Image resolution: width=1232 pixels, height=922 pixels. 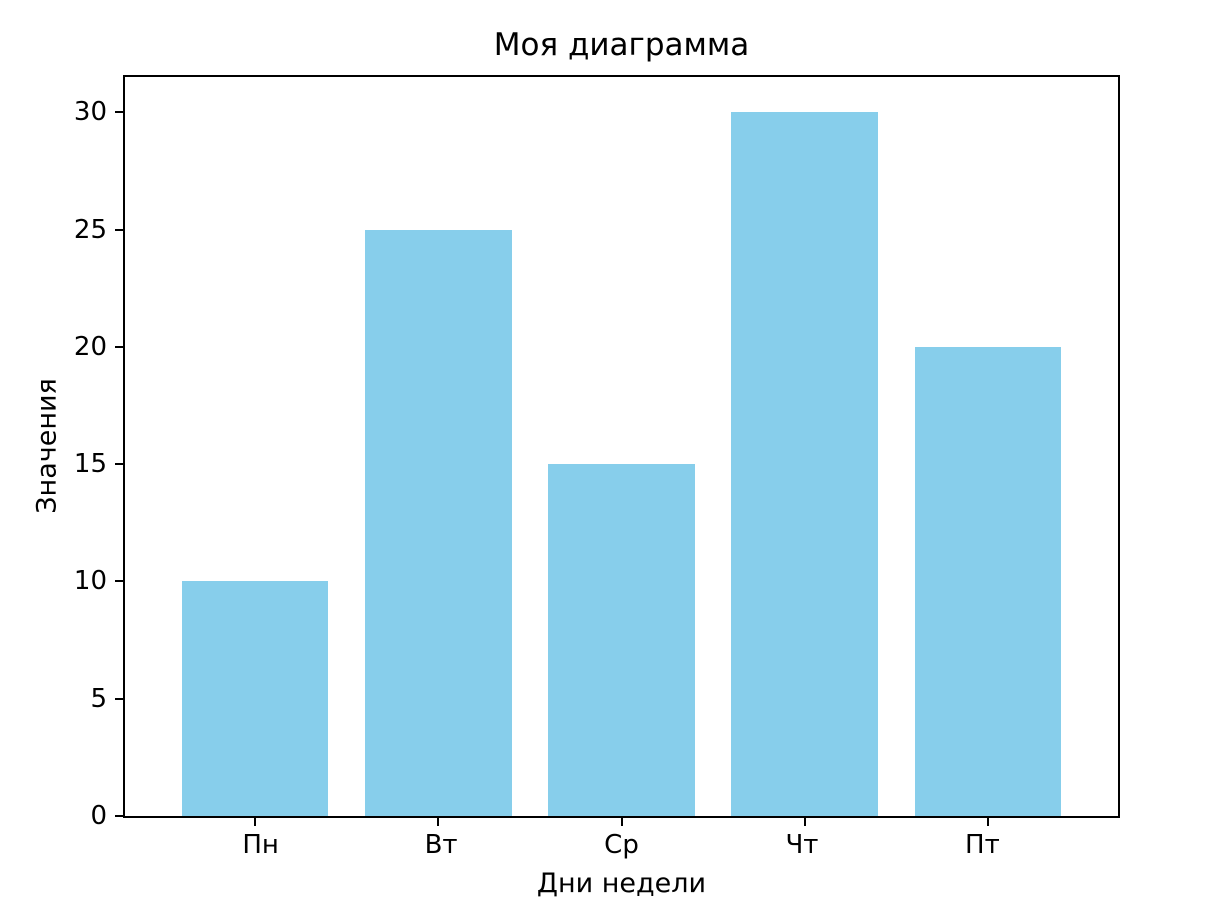 What do you see at coordinates (90, 346) in the screenshot?
I see `y-tick-label: 20` at bounding box center [90, 346].